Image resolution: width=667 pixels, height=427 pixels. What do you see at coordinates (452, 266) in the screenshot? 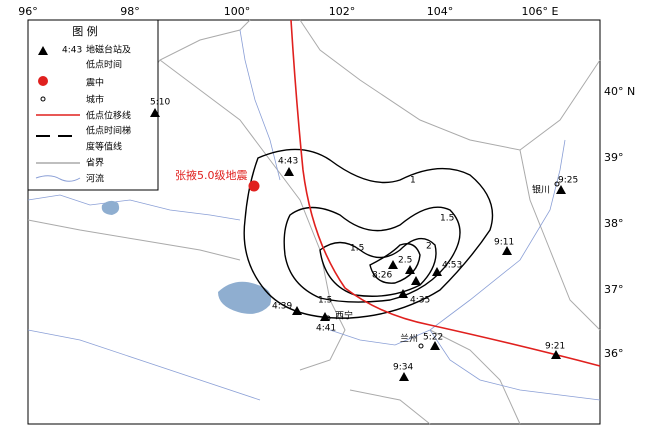
I see `station-time: 4:53` at bounding box center [452, 266].